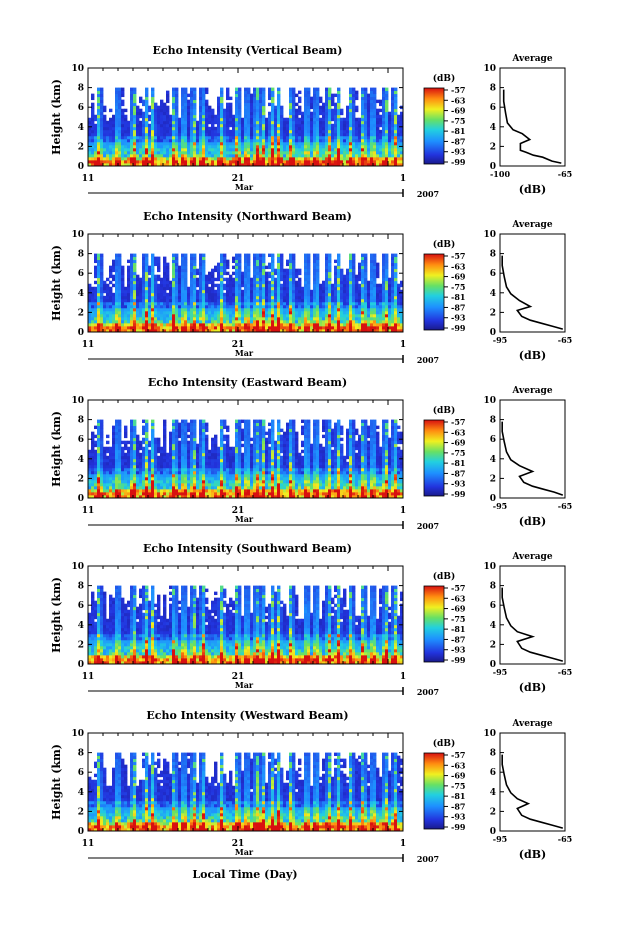 The height and width of the screenshot is (931, 618). I want to click on average-y-tick-label: 2, so click(493, 147).